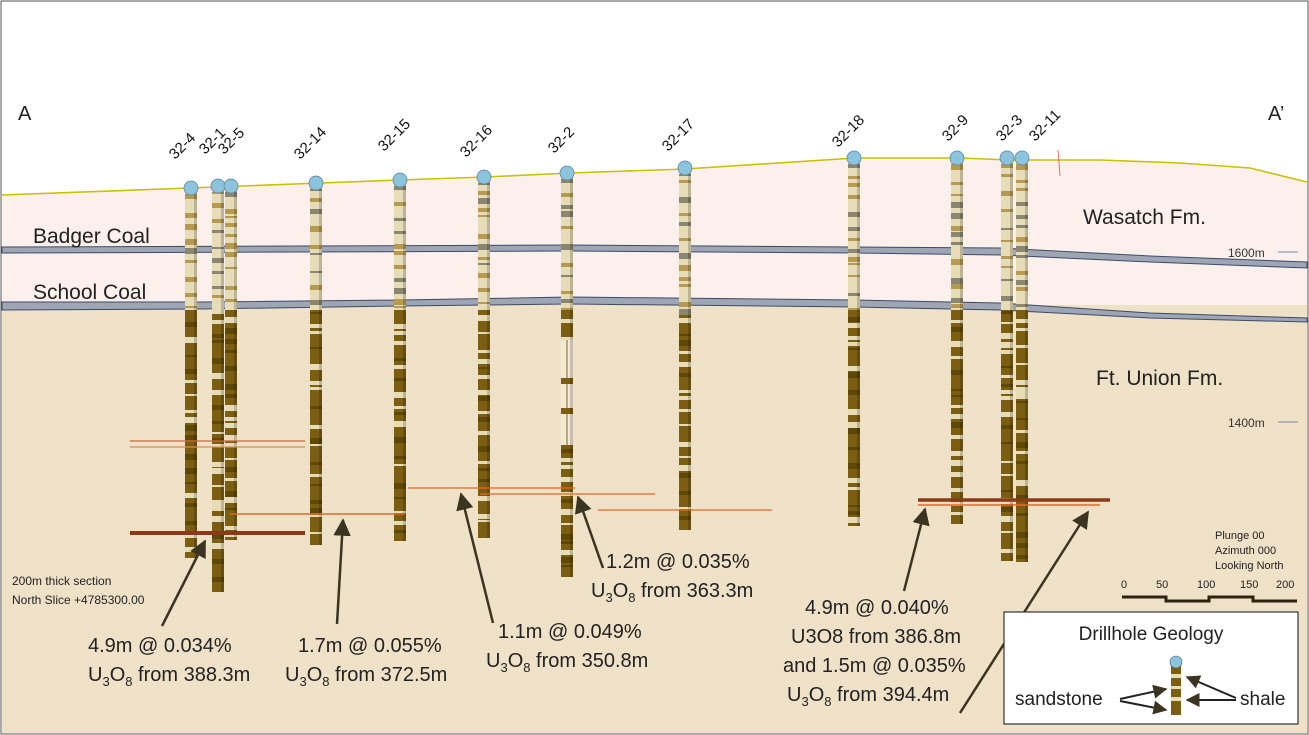 The height and width of the screenshot is (735, 1309). What do you see at coordinates (61, 581) in the screenshot?
I see `thickness-note: 200m thick section` at bounding box center [61, 581].